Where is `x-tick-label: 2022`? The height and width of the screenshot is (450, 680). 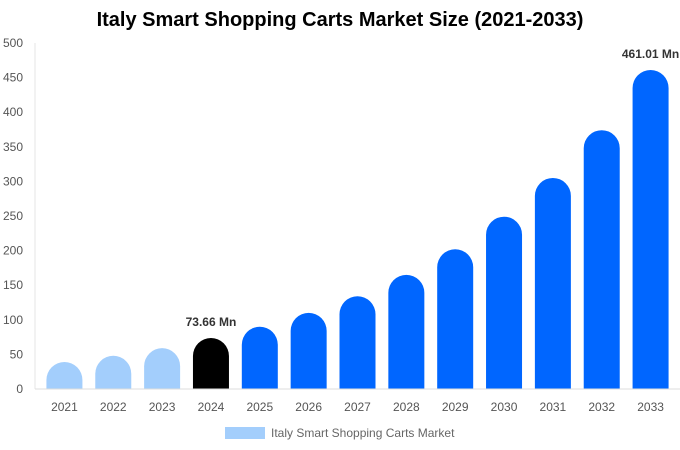
x-tick-label: 2022 is located at coordinates (113, 407).